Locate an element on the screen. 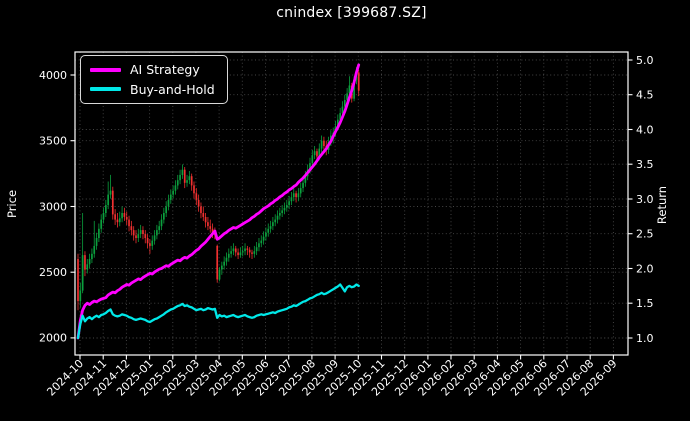 This screenshot has width=690, height=421. buy-and-hold-line is located at coordinates (218, 311).